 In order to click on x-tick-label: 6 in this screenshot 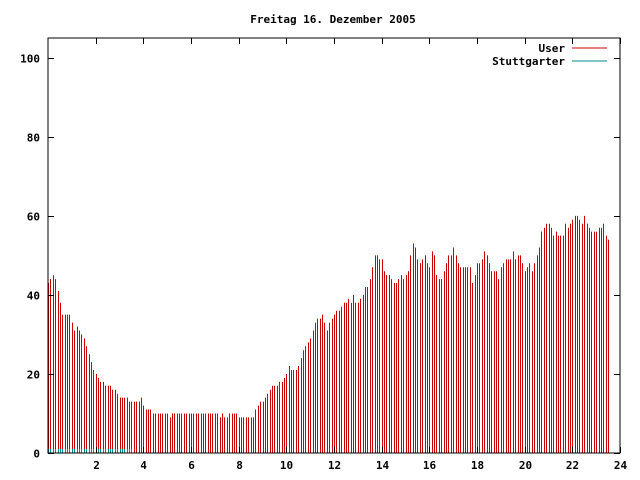, I will do `click(191, 465)`.